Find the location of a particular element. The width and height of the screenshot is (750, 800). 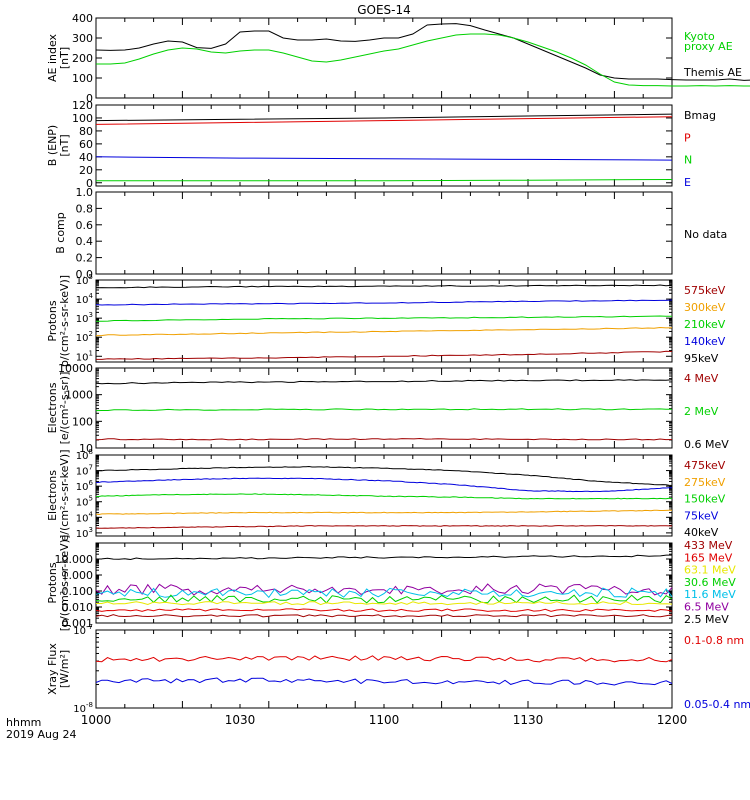

legend-entry-0-05-0-4-nm: 0.05-0.4 nm is located at coordinates (717, 704).